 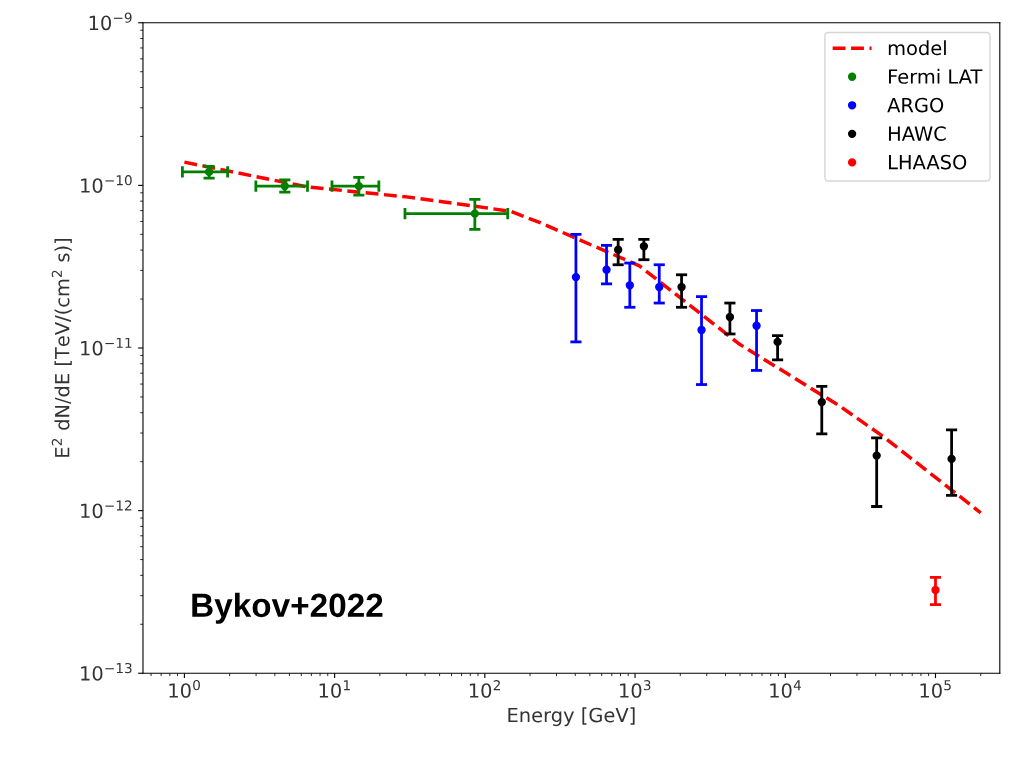 I want to click on x-axis-title: Energy [GeV], so click(x=571, y=717).